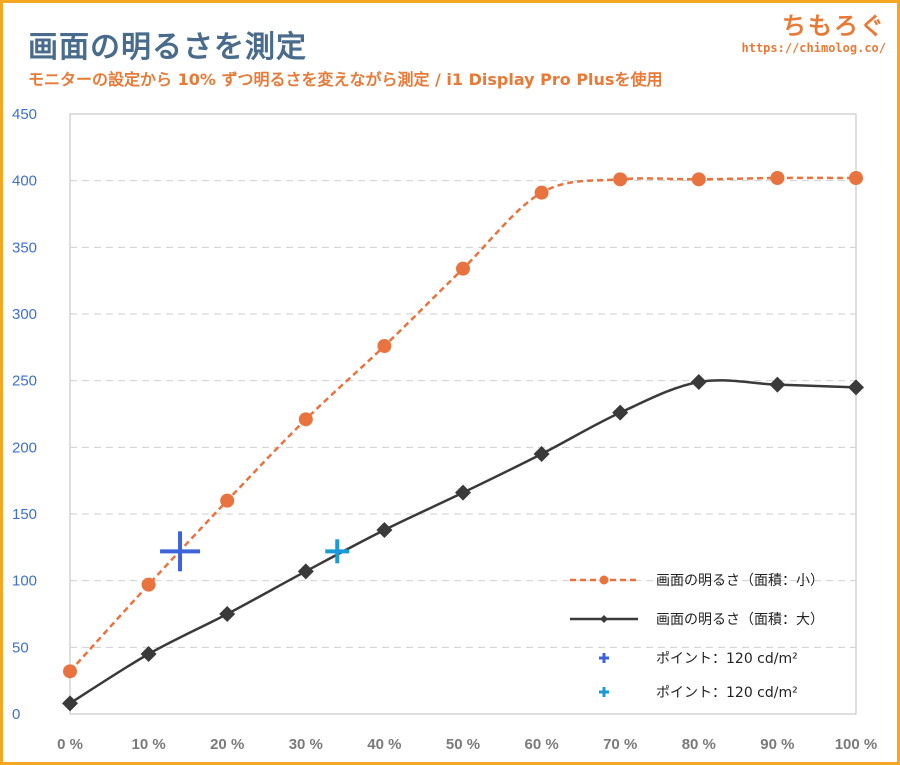  Describe the element at coordinates (777, 744) in the screenshot. I see `x-tick-label: 90 %` at that location.